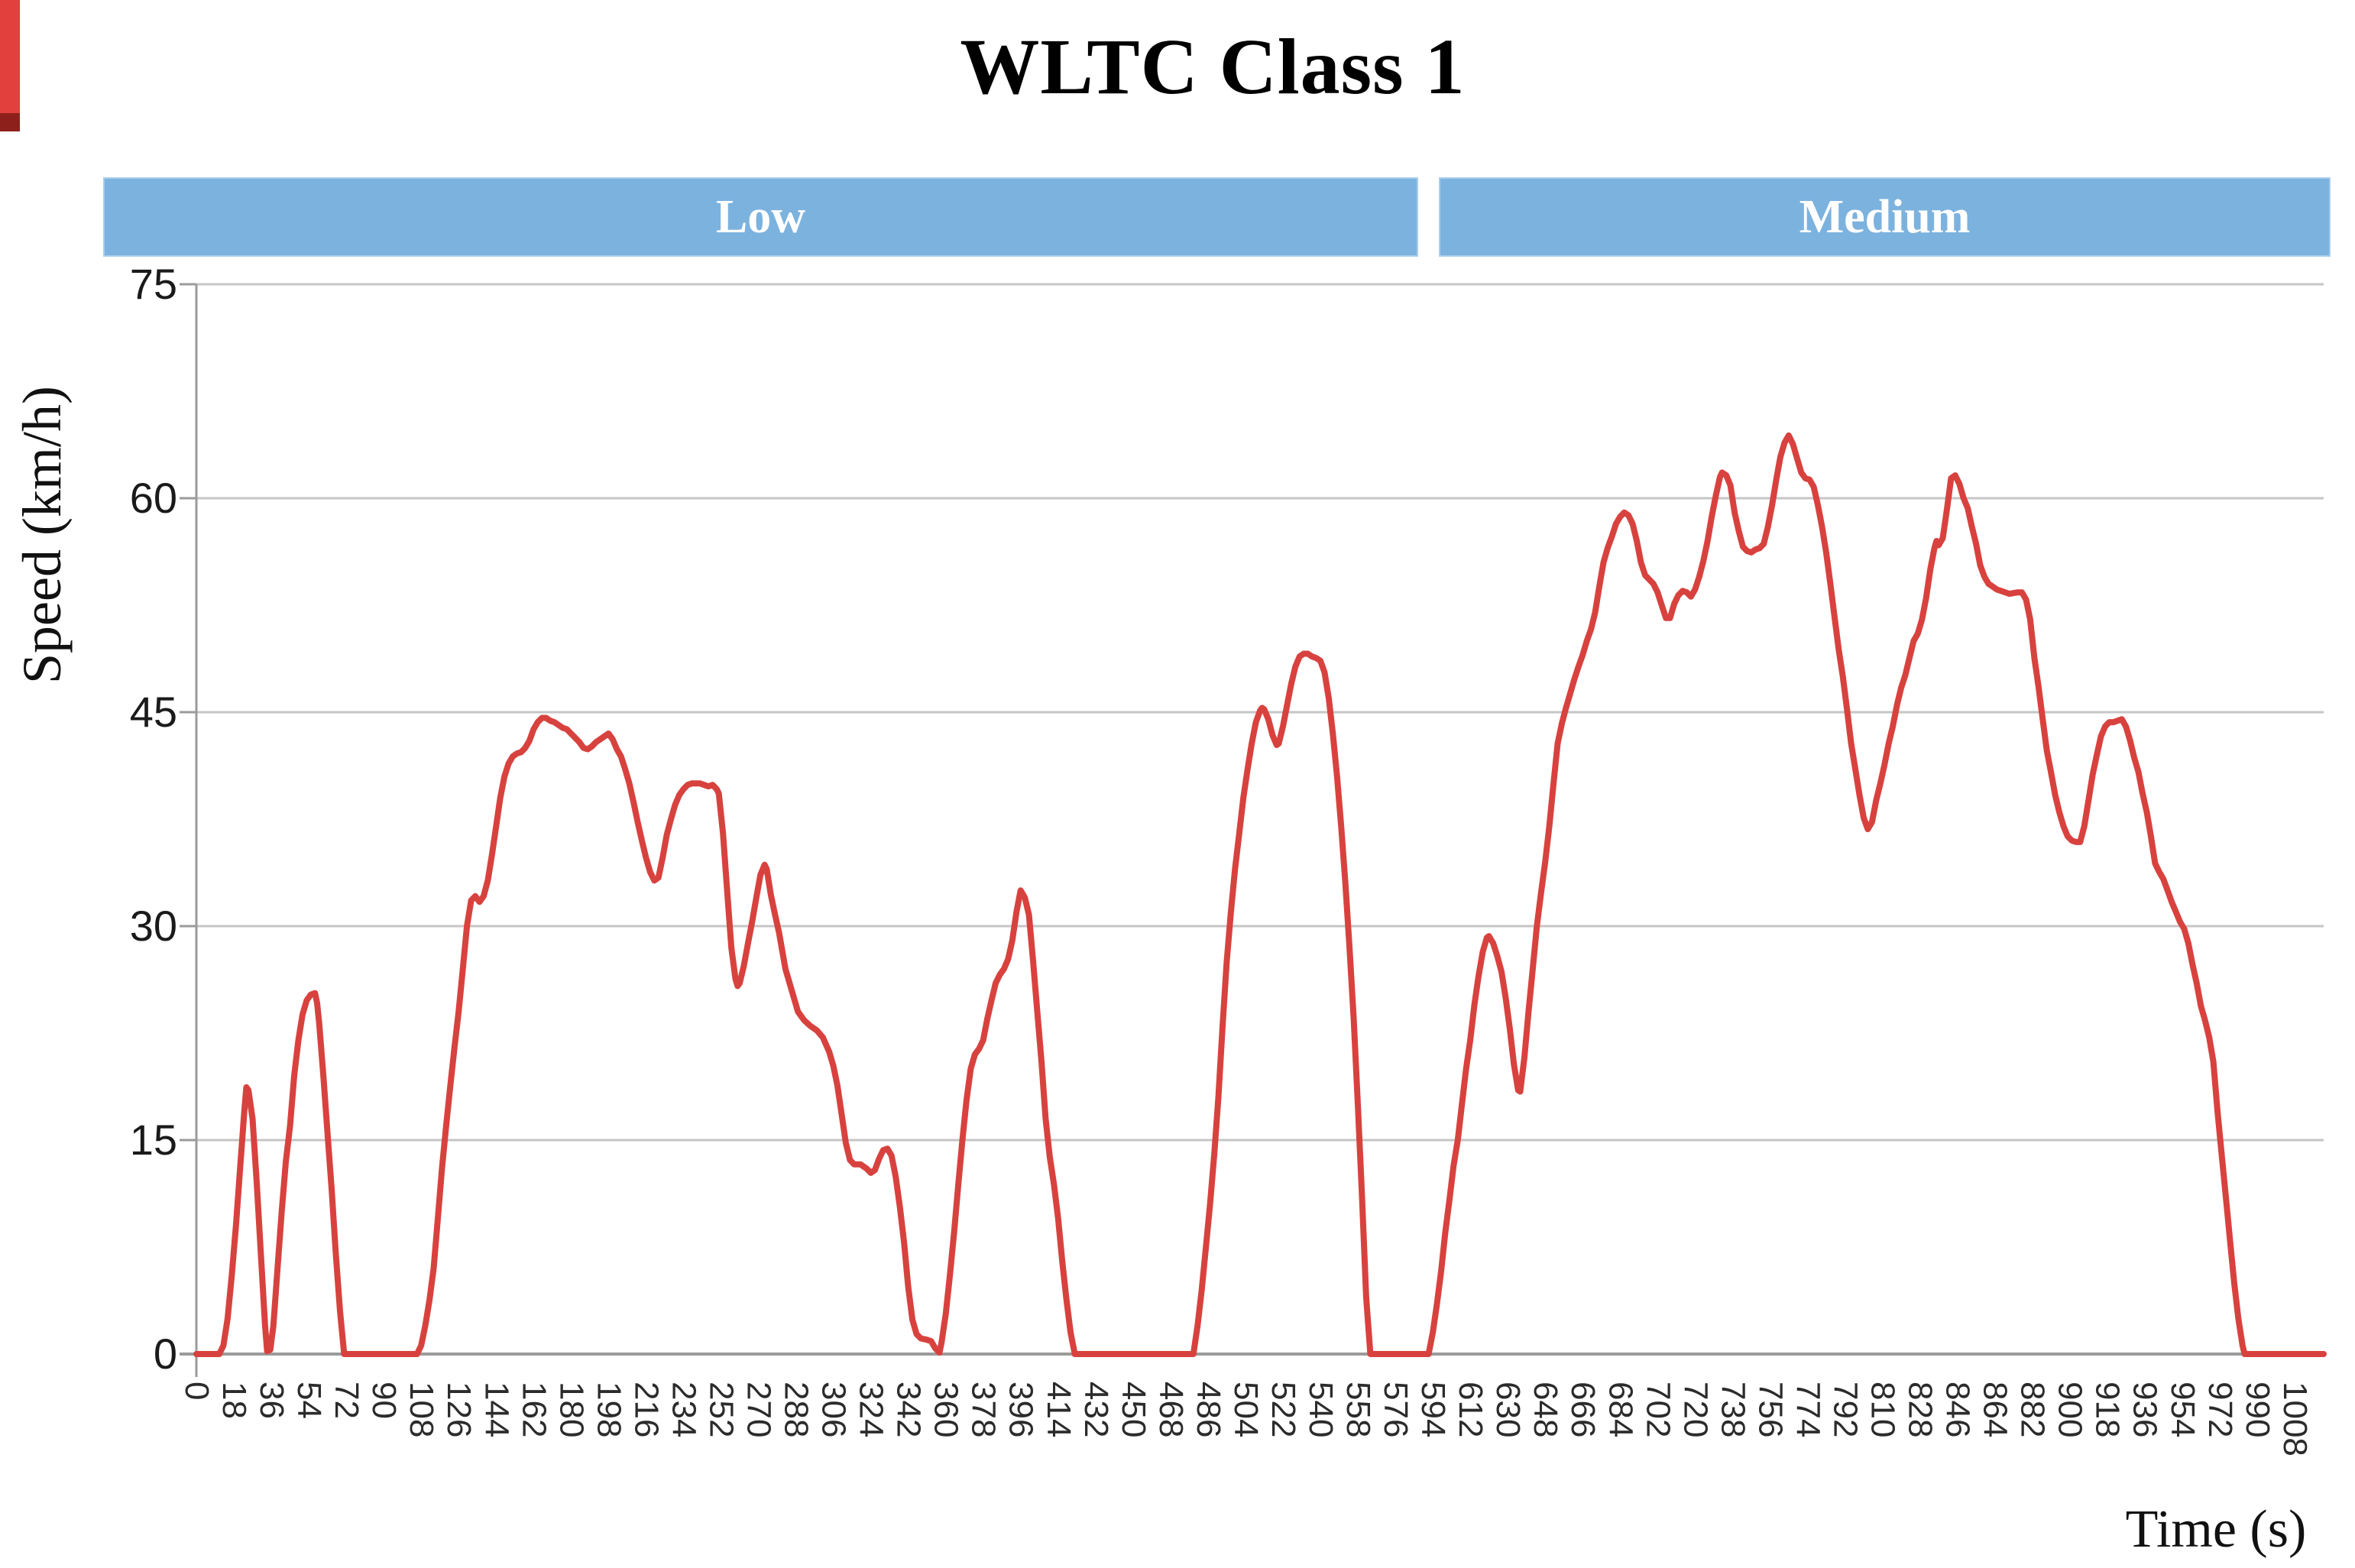 The width and height of the screenshot is (2355, 1568). What do you see at coordinates (2107, 1410) in the screenshot?
I see `x-tick-label-918: 918` at bounding box center [2107, 1410].